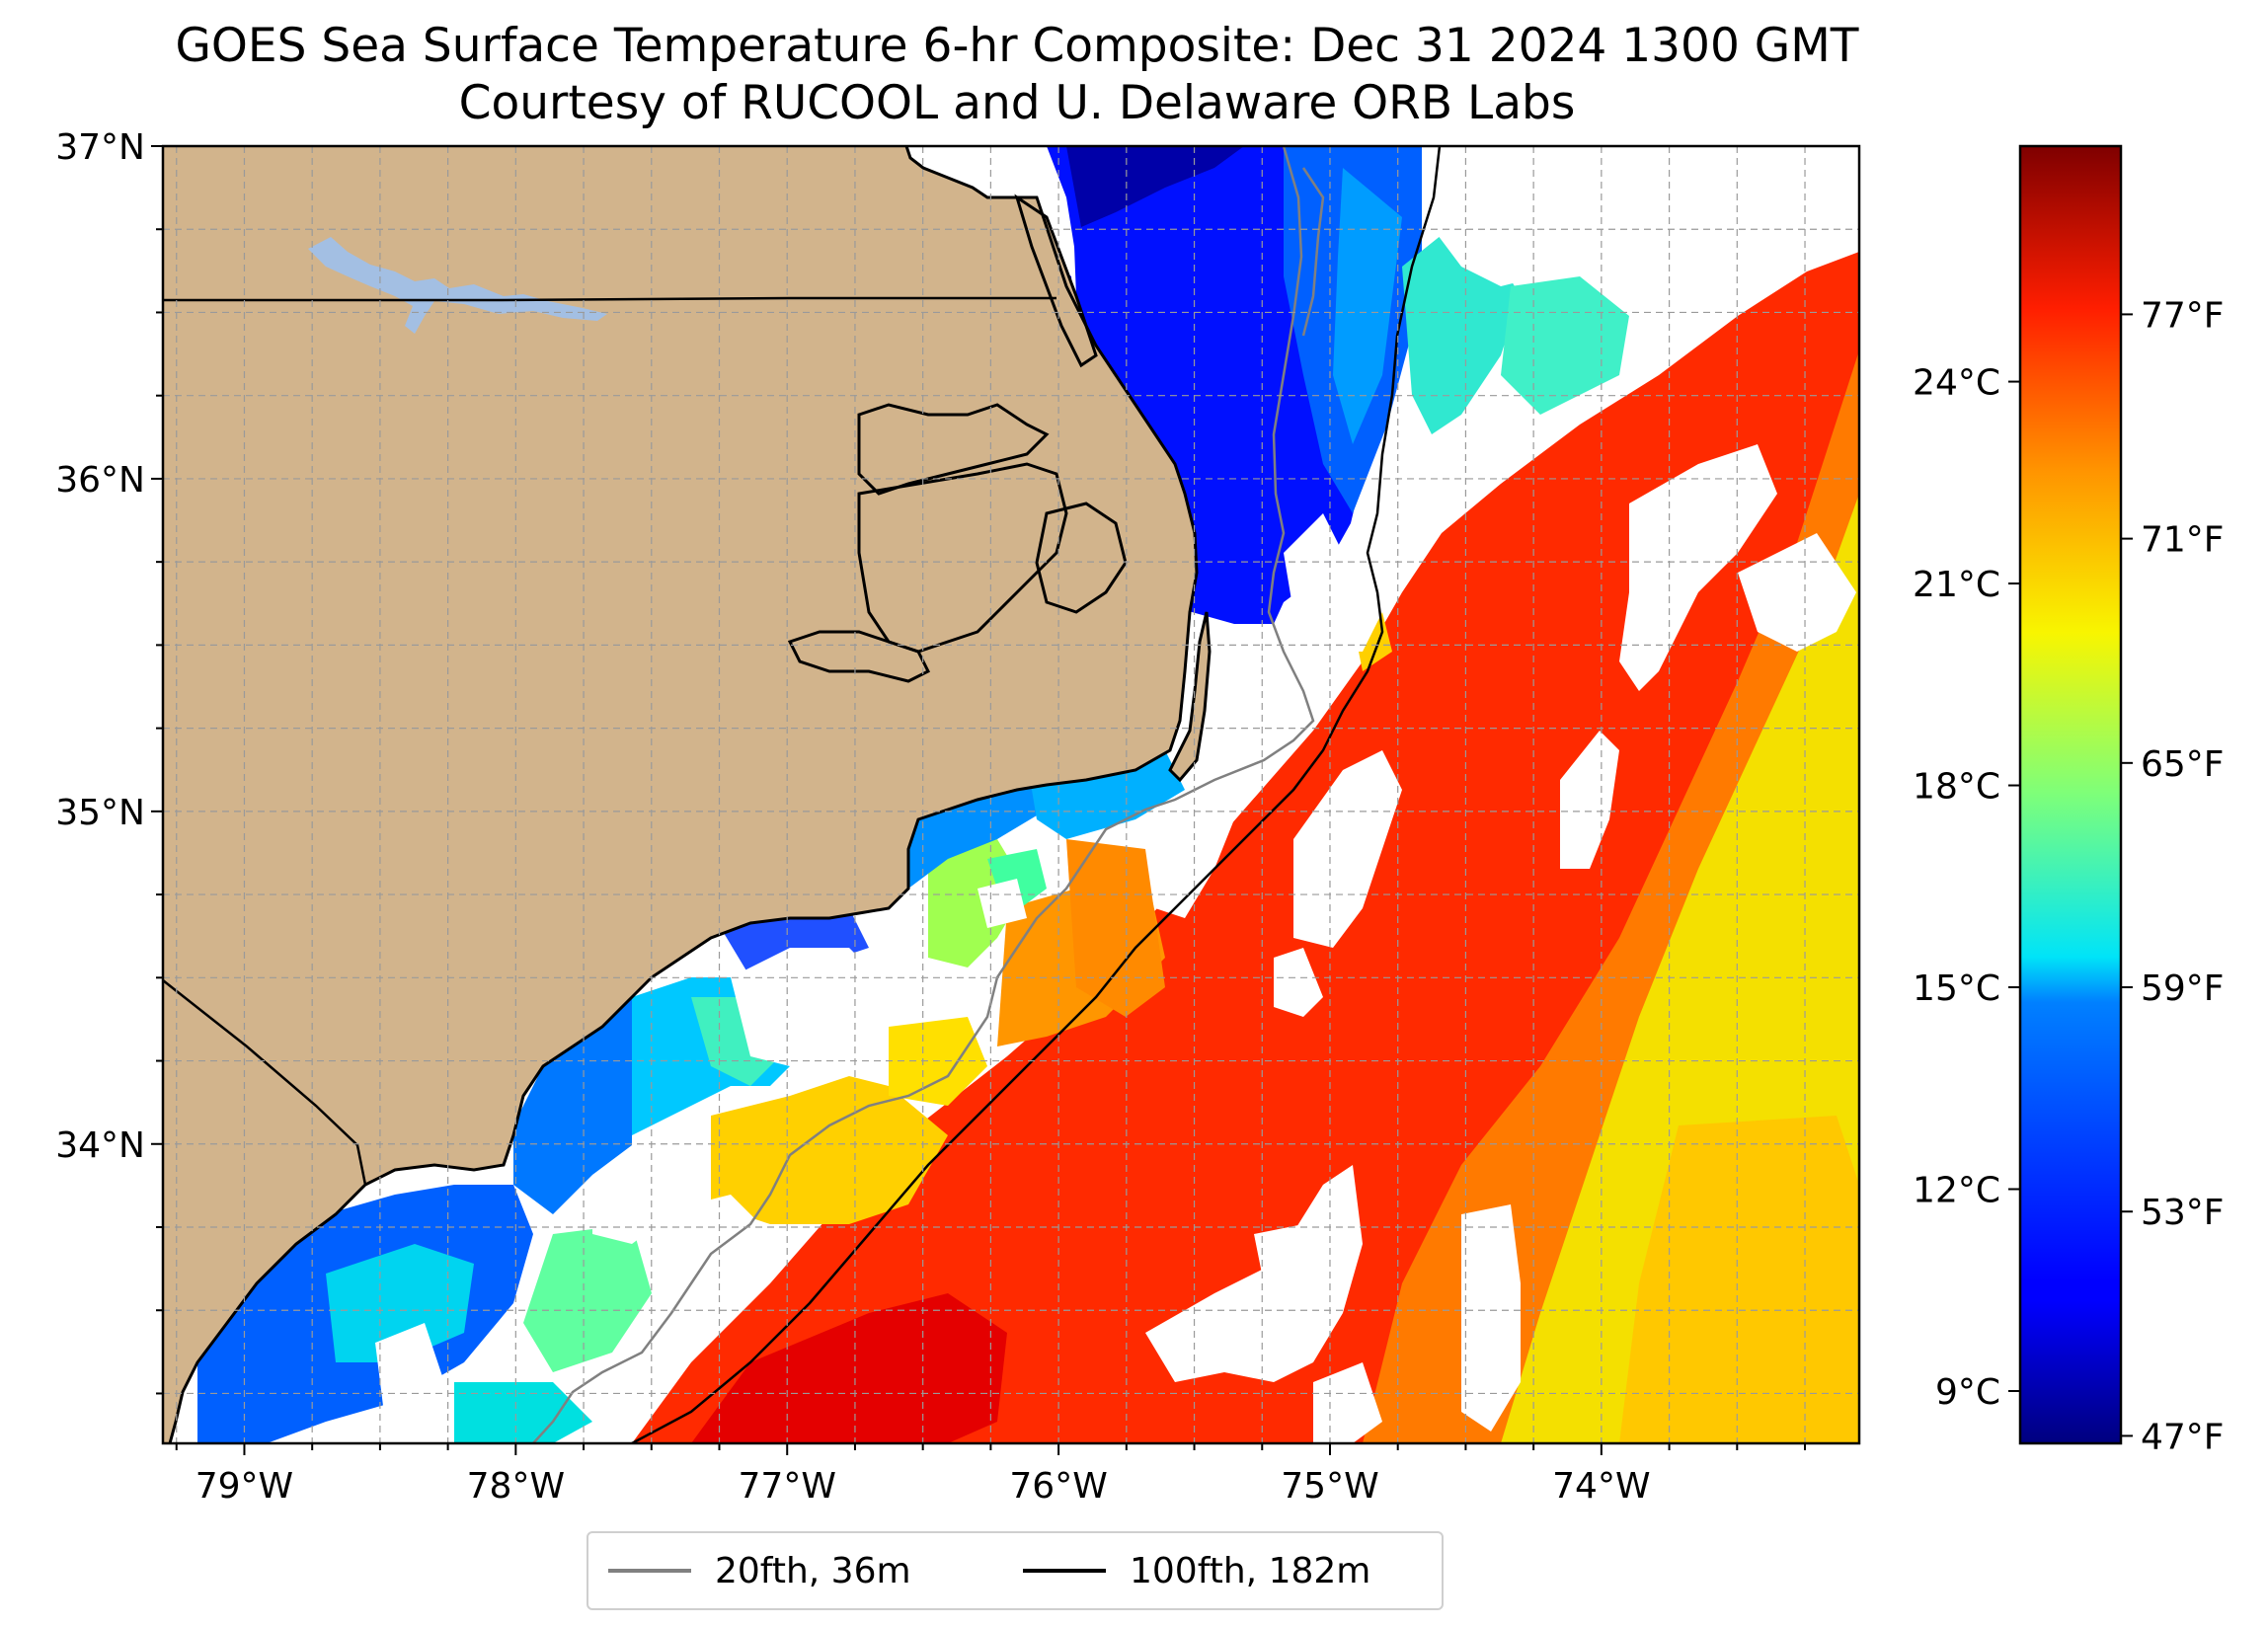 The width and height of the screenshot is (2268, 1626). I want to click on colorbar-gradient, so click(2070, 794).